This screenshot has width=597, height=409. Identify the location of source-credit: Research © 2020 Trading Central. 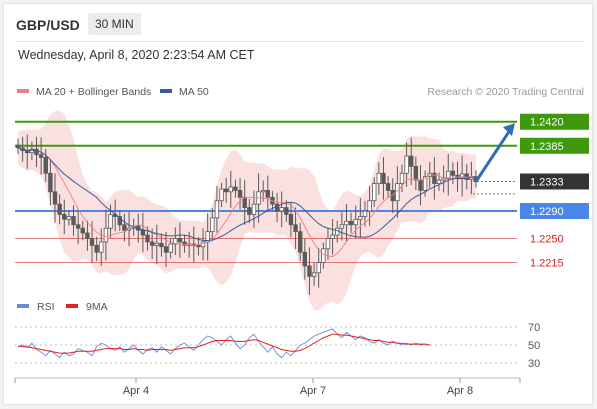
(505, 92).